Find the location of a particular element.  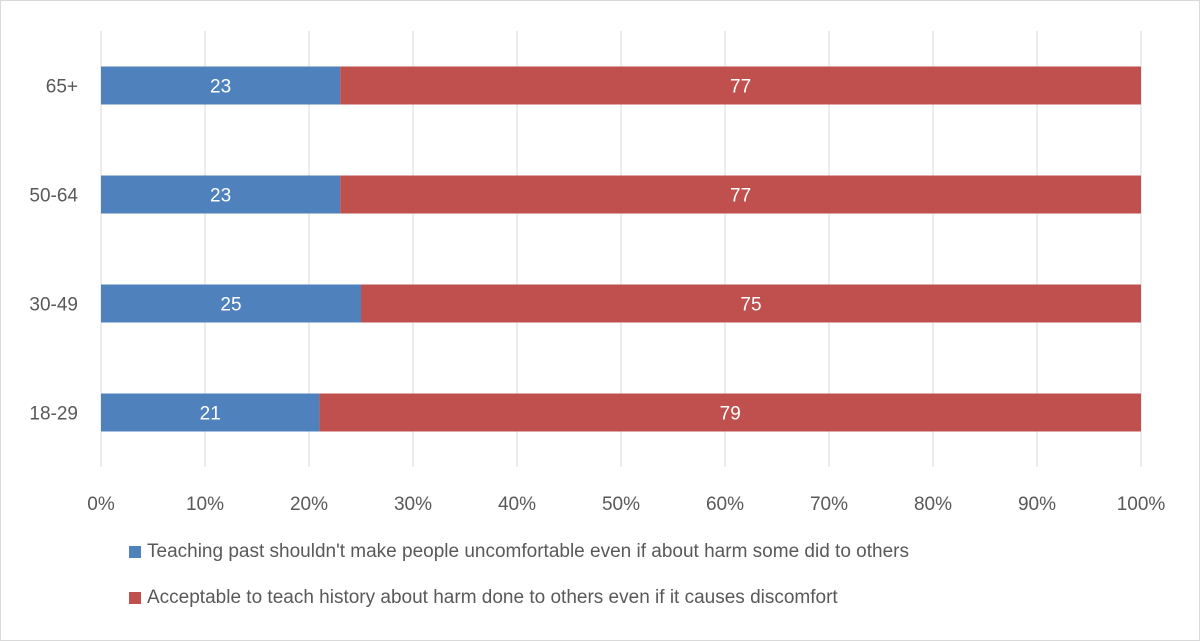

data-label: 25 is located at coordinates (230, 305).